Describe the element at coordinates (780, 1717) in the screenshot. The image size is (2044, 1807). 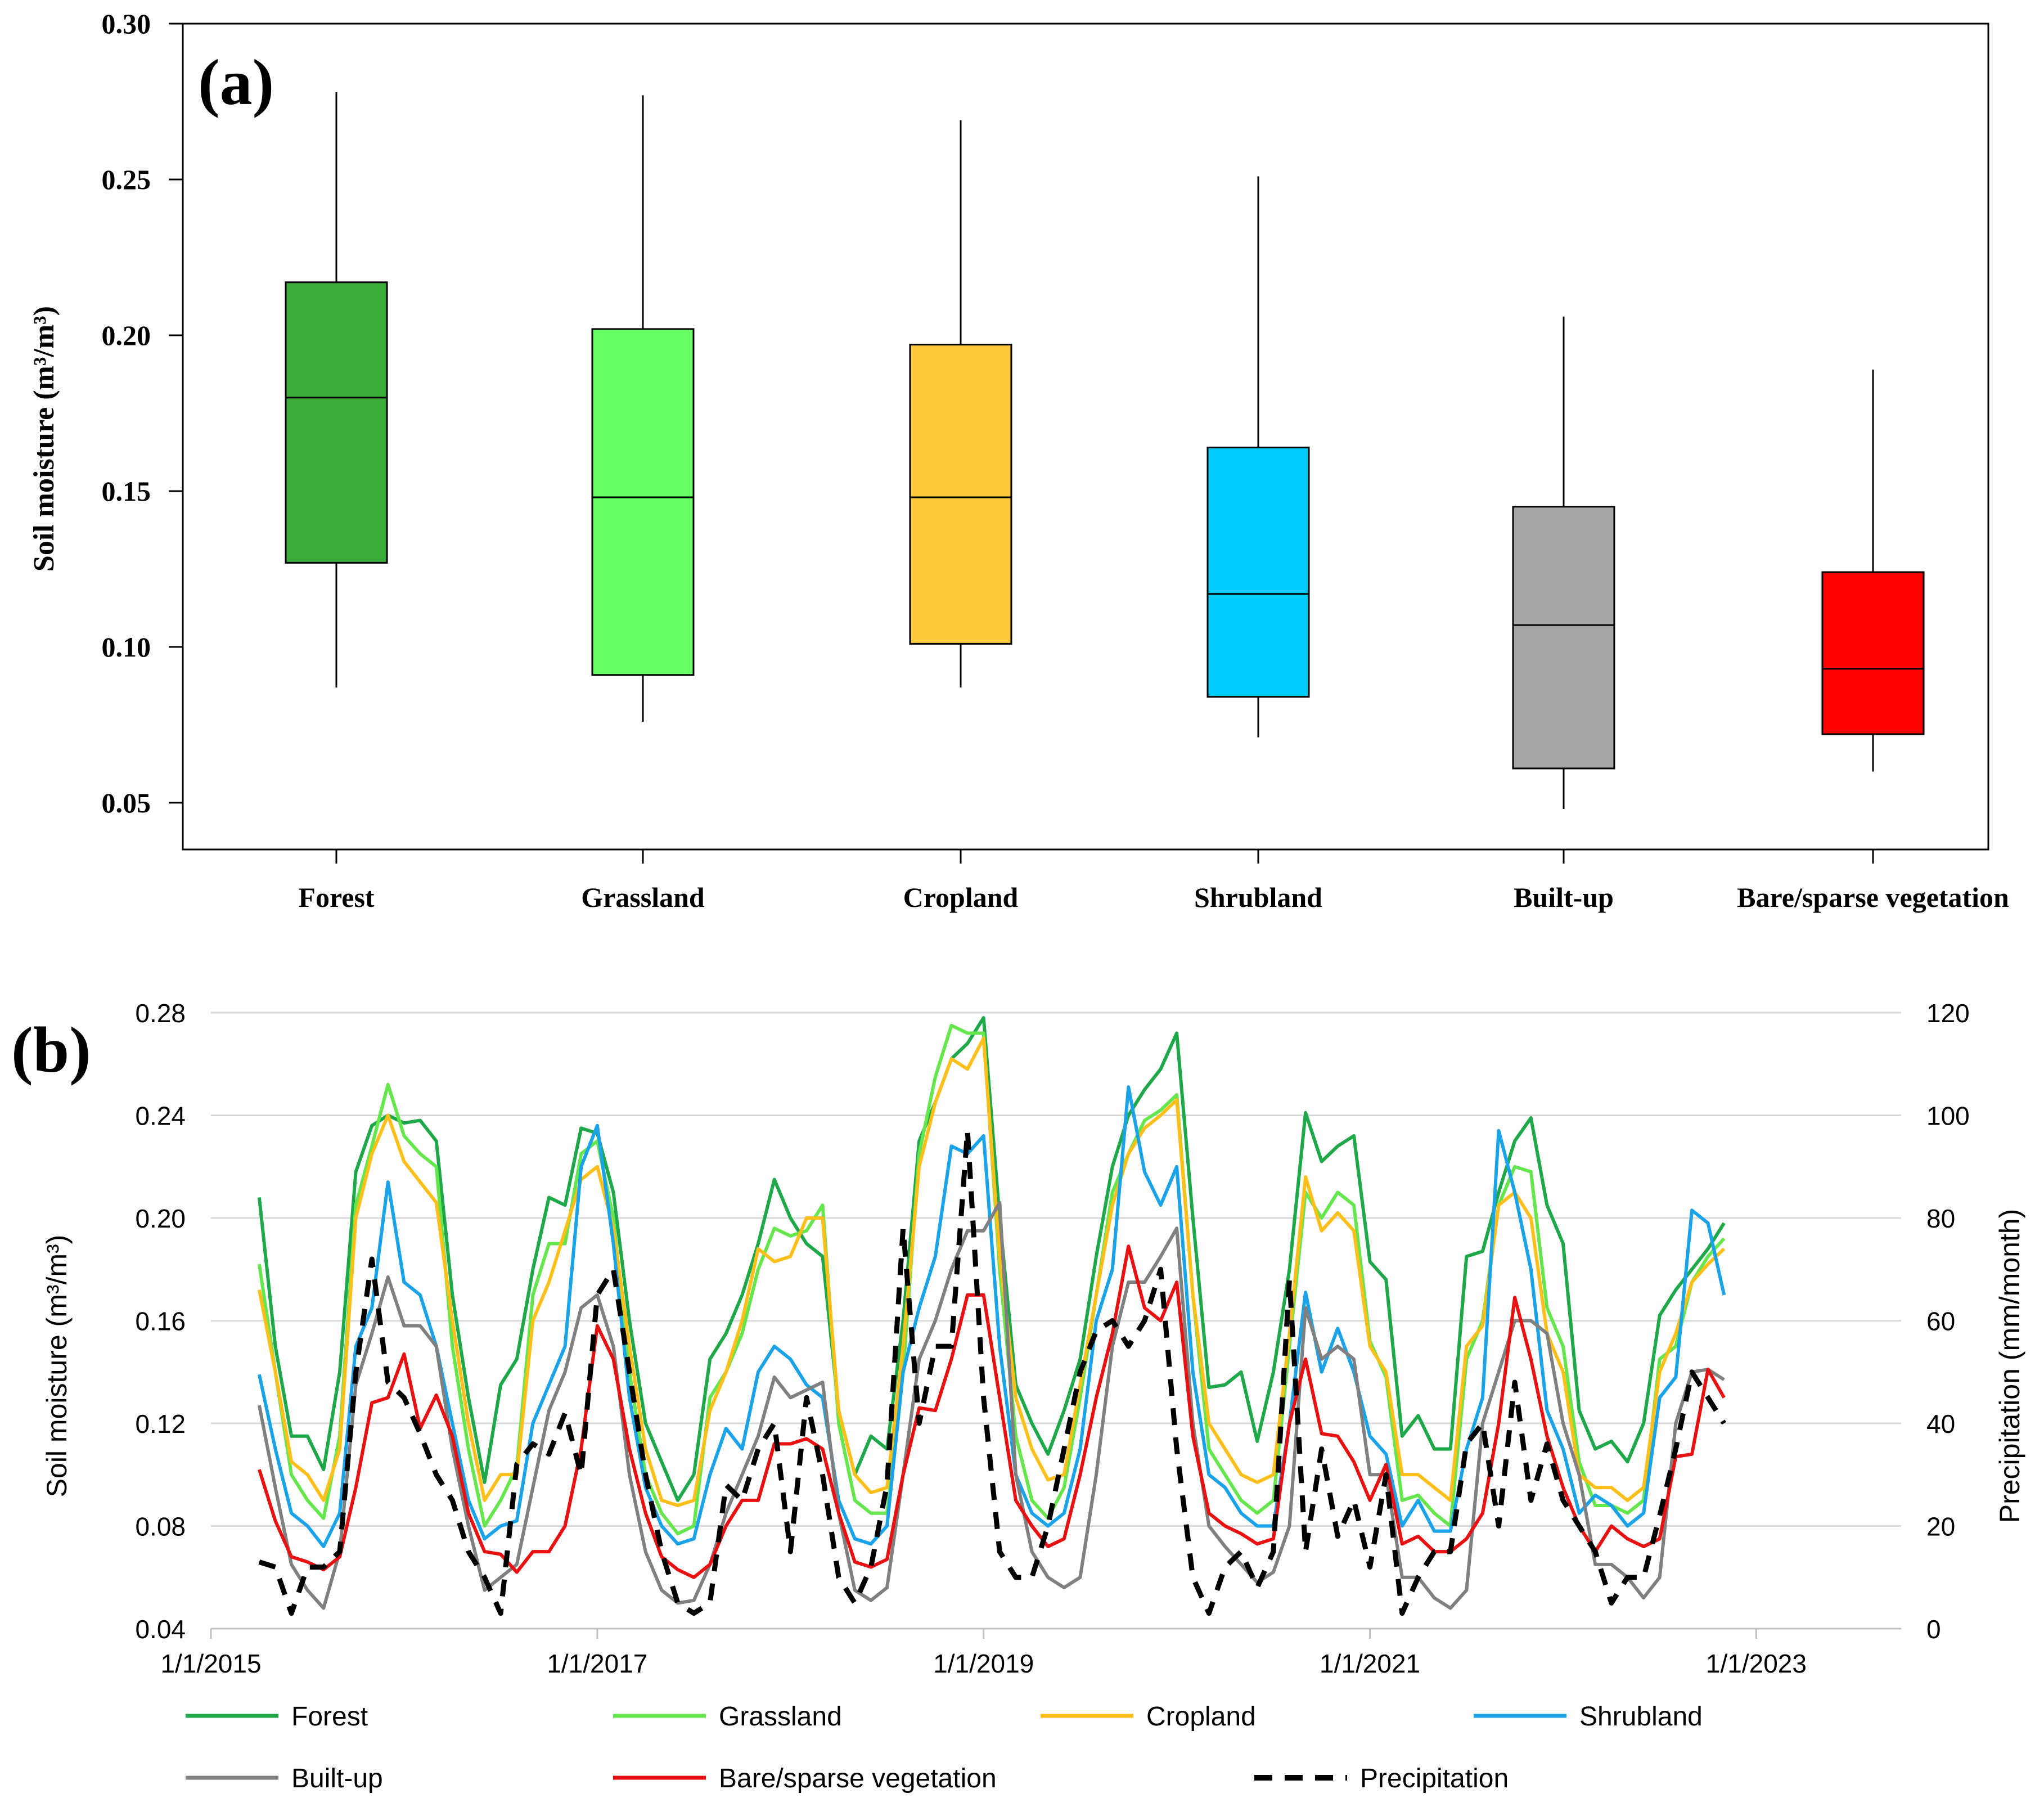
I see `legend-label: Grassland` at that location.